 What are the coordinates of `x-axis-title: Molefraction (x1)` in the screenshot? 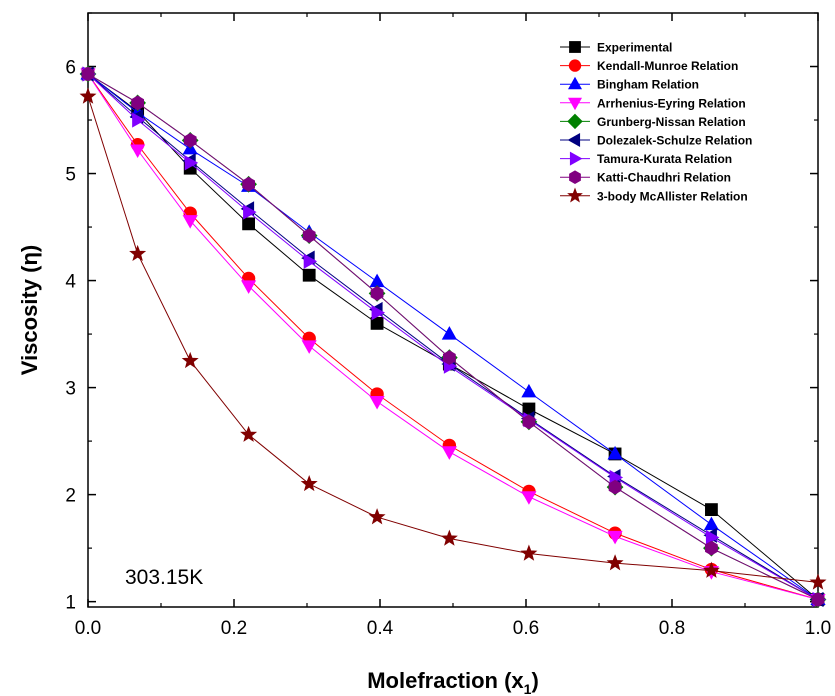 It's located at (453, 682).